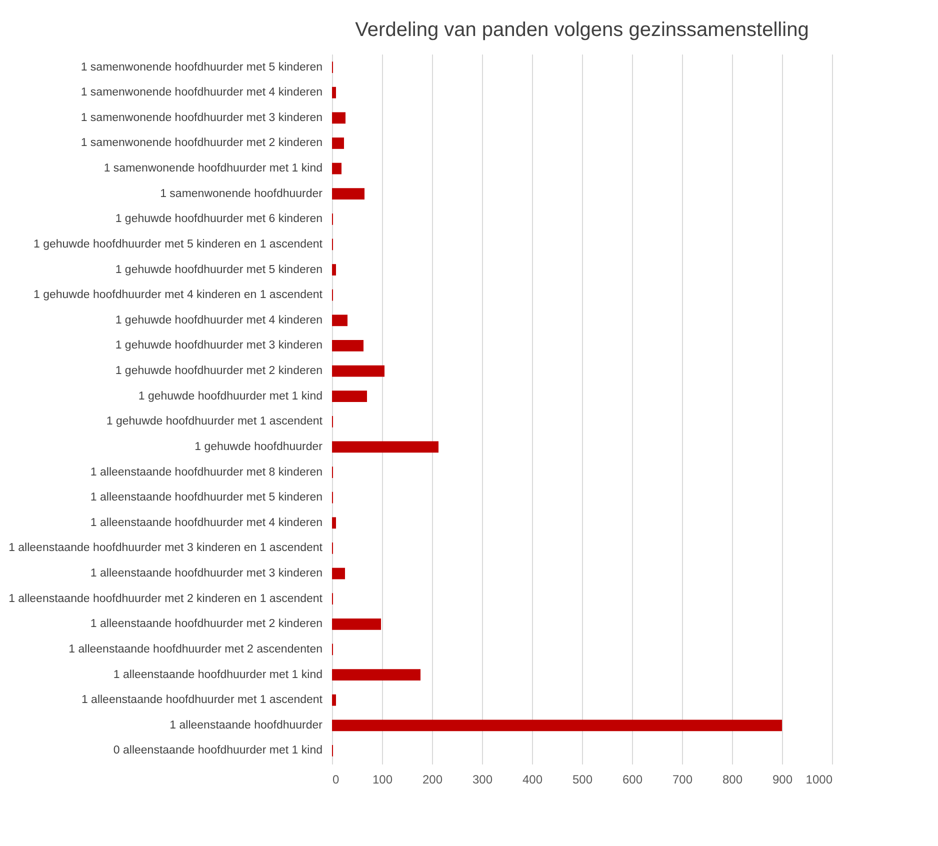 The height and width of the screenshot is (846, 938). What do you see at coordinates (206, 624) in the screenshot?
I see `y-tick-label: 1 alleenstaande hoofdhuurder met 2 kinderen` at bounding box center [206, 624].